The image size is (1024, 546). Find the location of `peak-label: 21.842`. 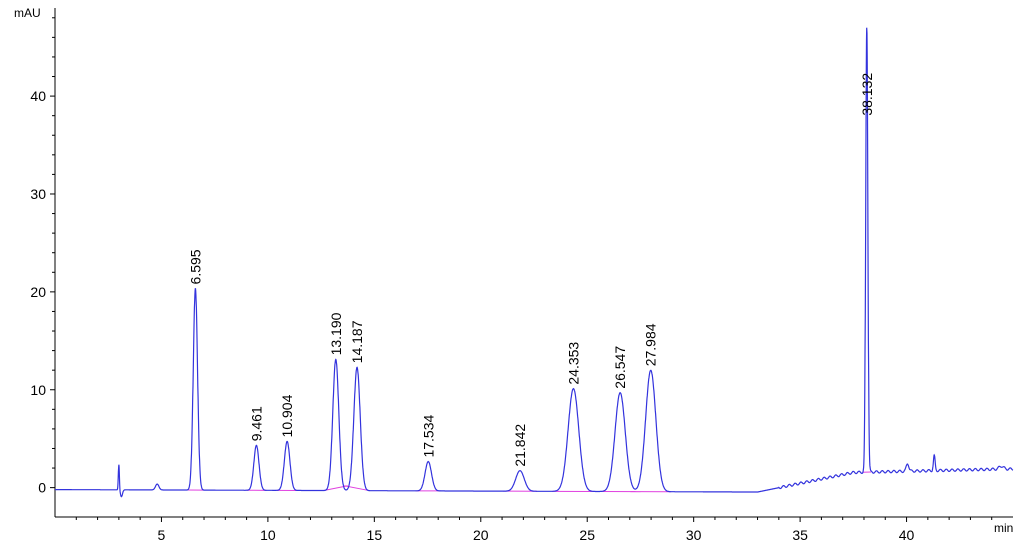

peak-label: 21.842 is located at coordinates (520, 445).